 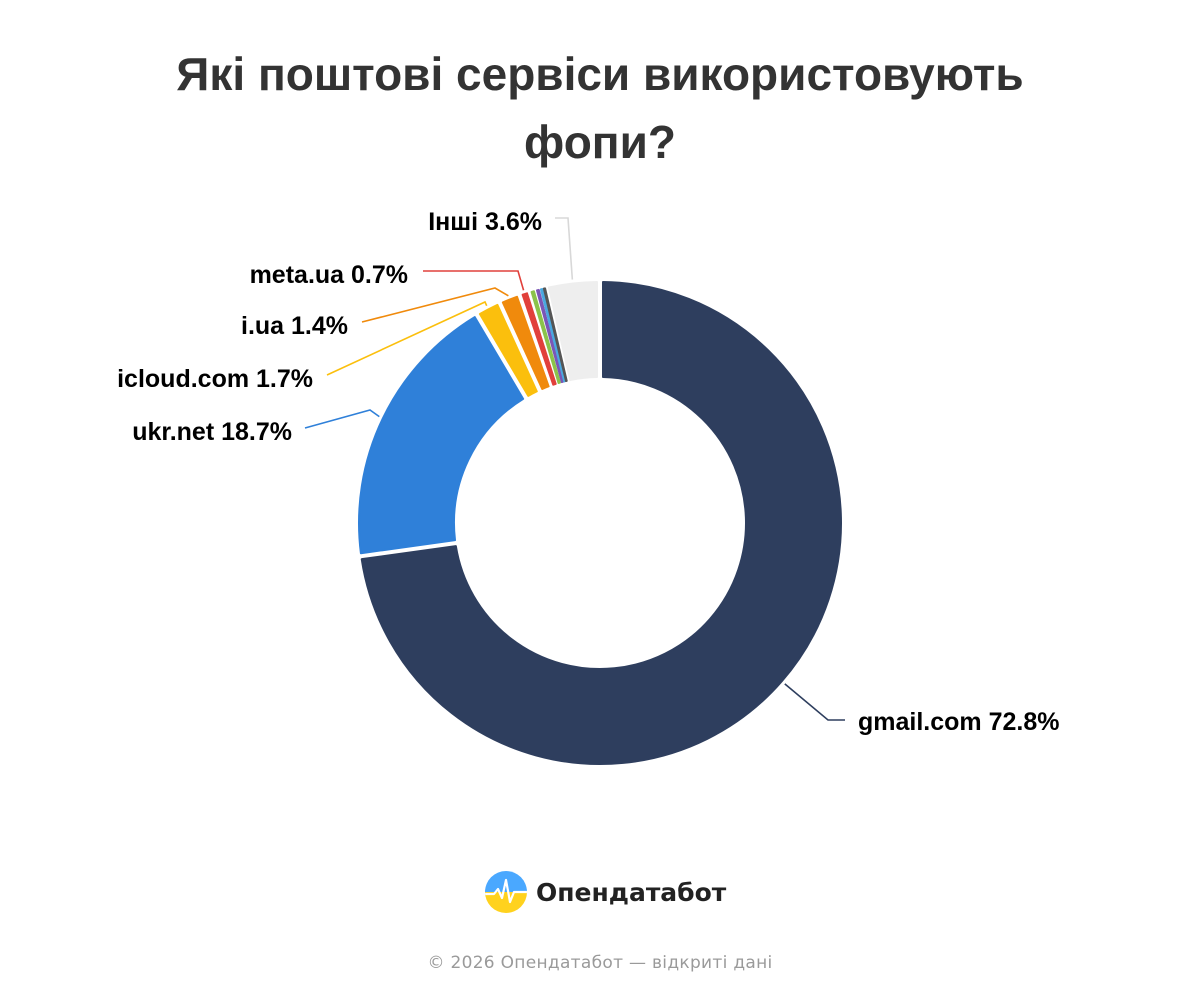 I want to click on brand-logo: Опендатабот, so click(x=605, y=892).